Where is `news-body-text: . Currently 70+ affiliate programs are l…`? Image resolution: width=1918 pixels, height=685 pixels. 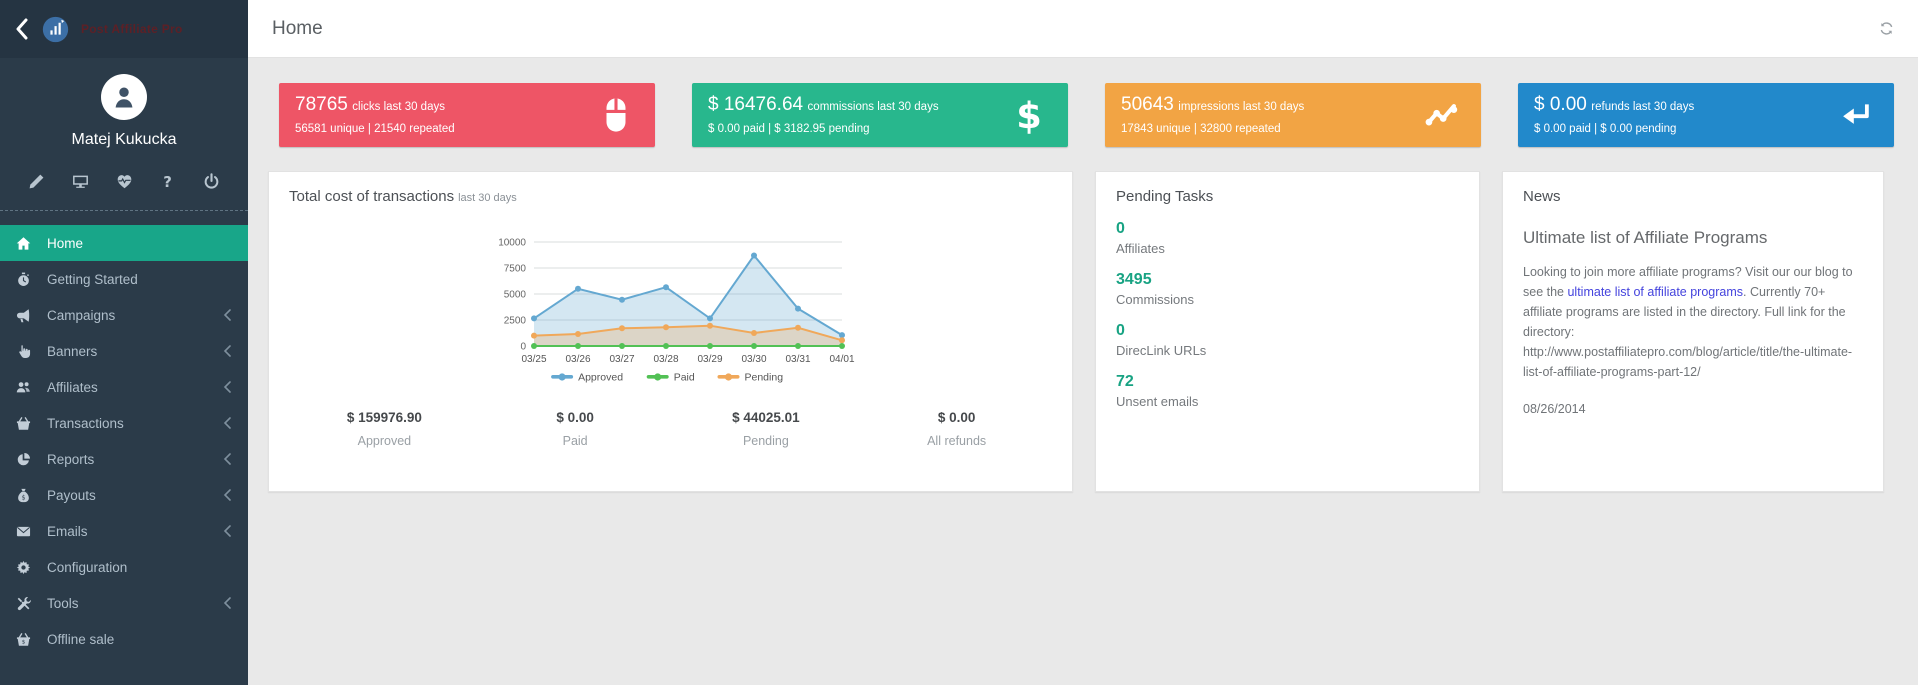
news-body-text: . Currently 70+ affiliate programs are l… is located at coordinates (1688, 332).